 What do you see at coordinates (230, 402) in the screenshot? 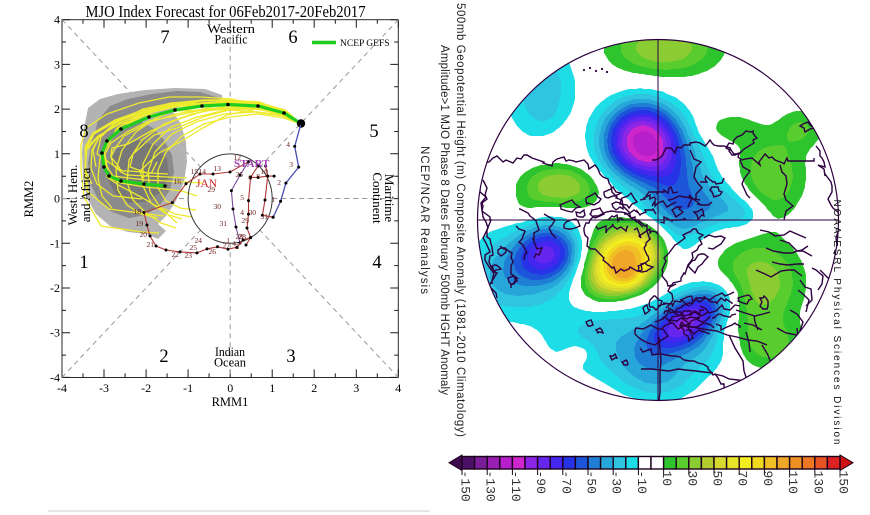
I see `svg-text: RMM1` at bounding box center [230, 402].